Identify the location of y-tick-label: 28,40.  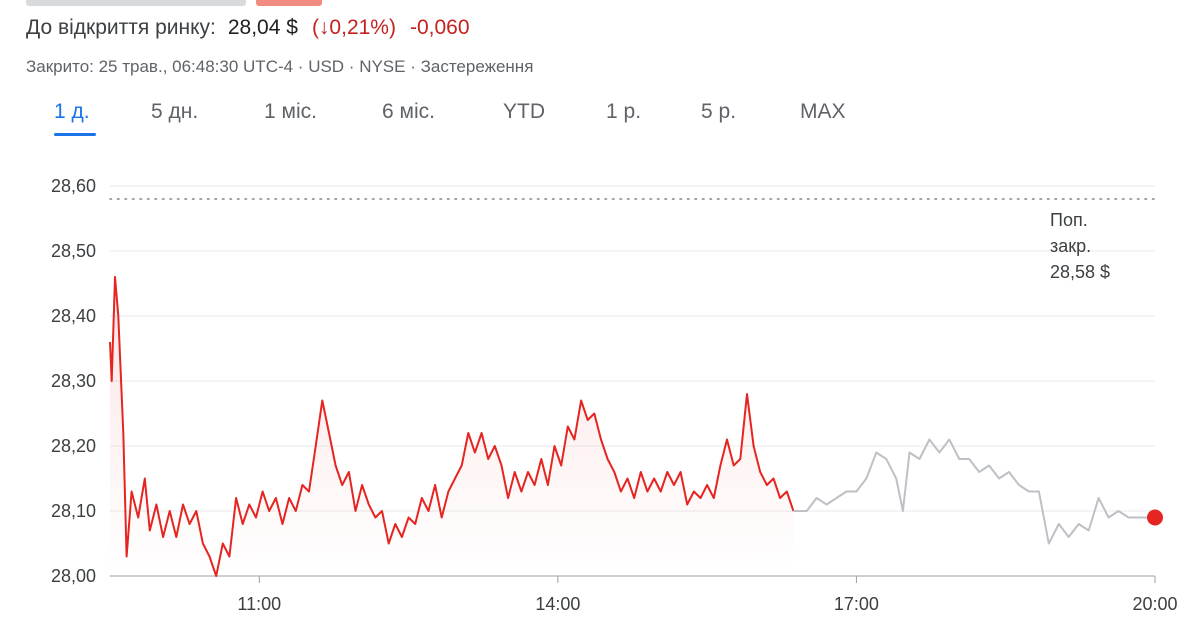
(73, 316).